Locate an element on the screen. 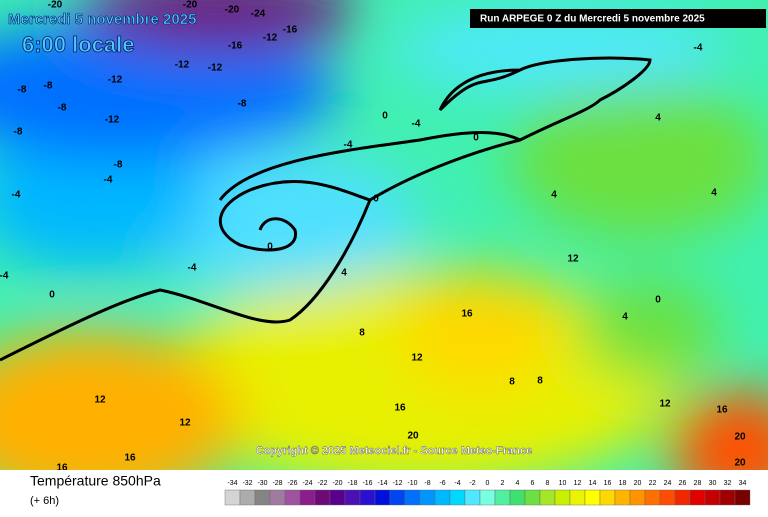  scale-label: 14 is located at coordinates (593, 483).